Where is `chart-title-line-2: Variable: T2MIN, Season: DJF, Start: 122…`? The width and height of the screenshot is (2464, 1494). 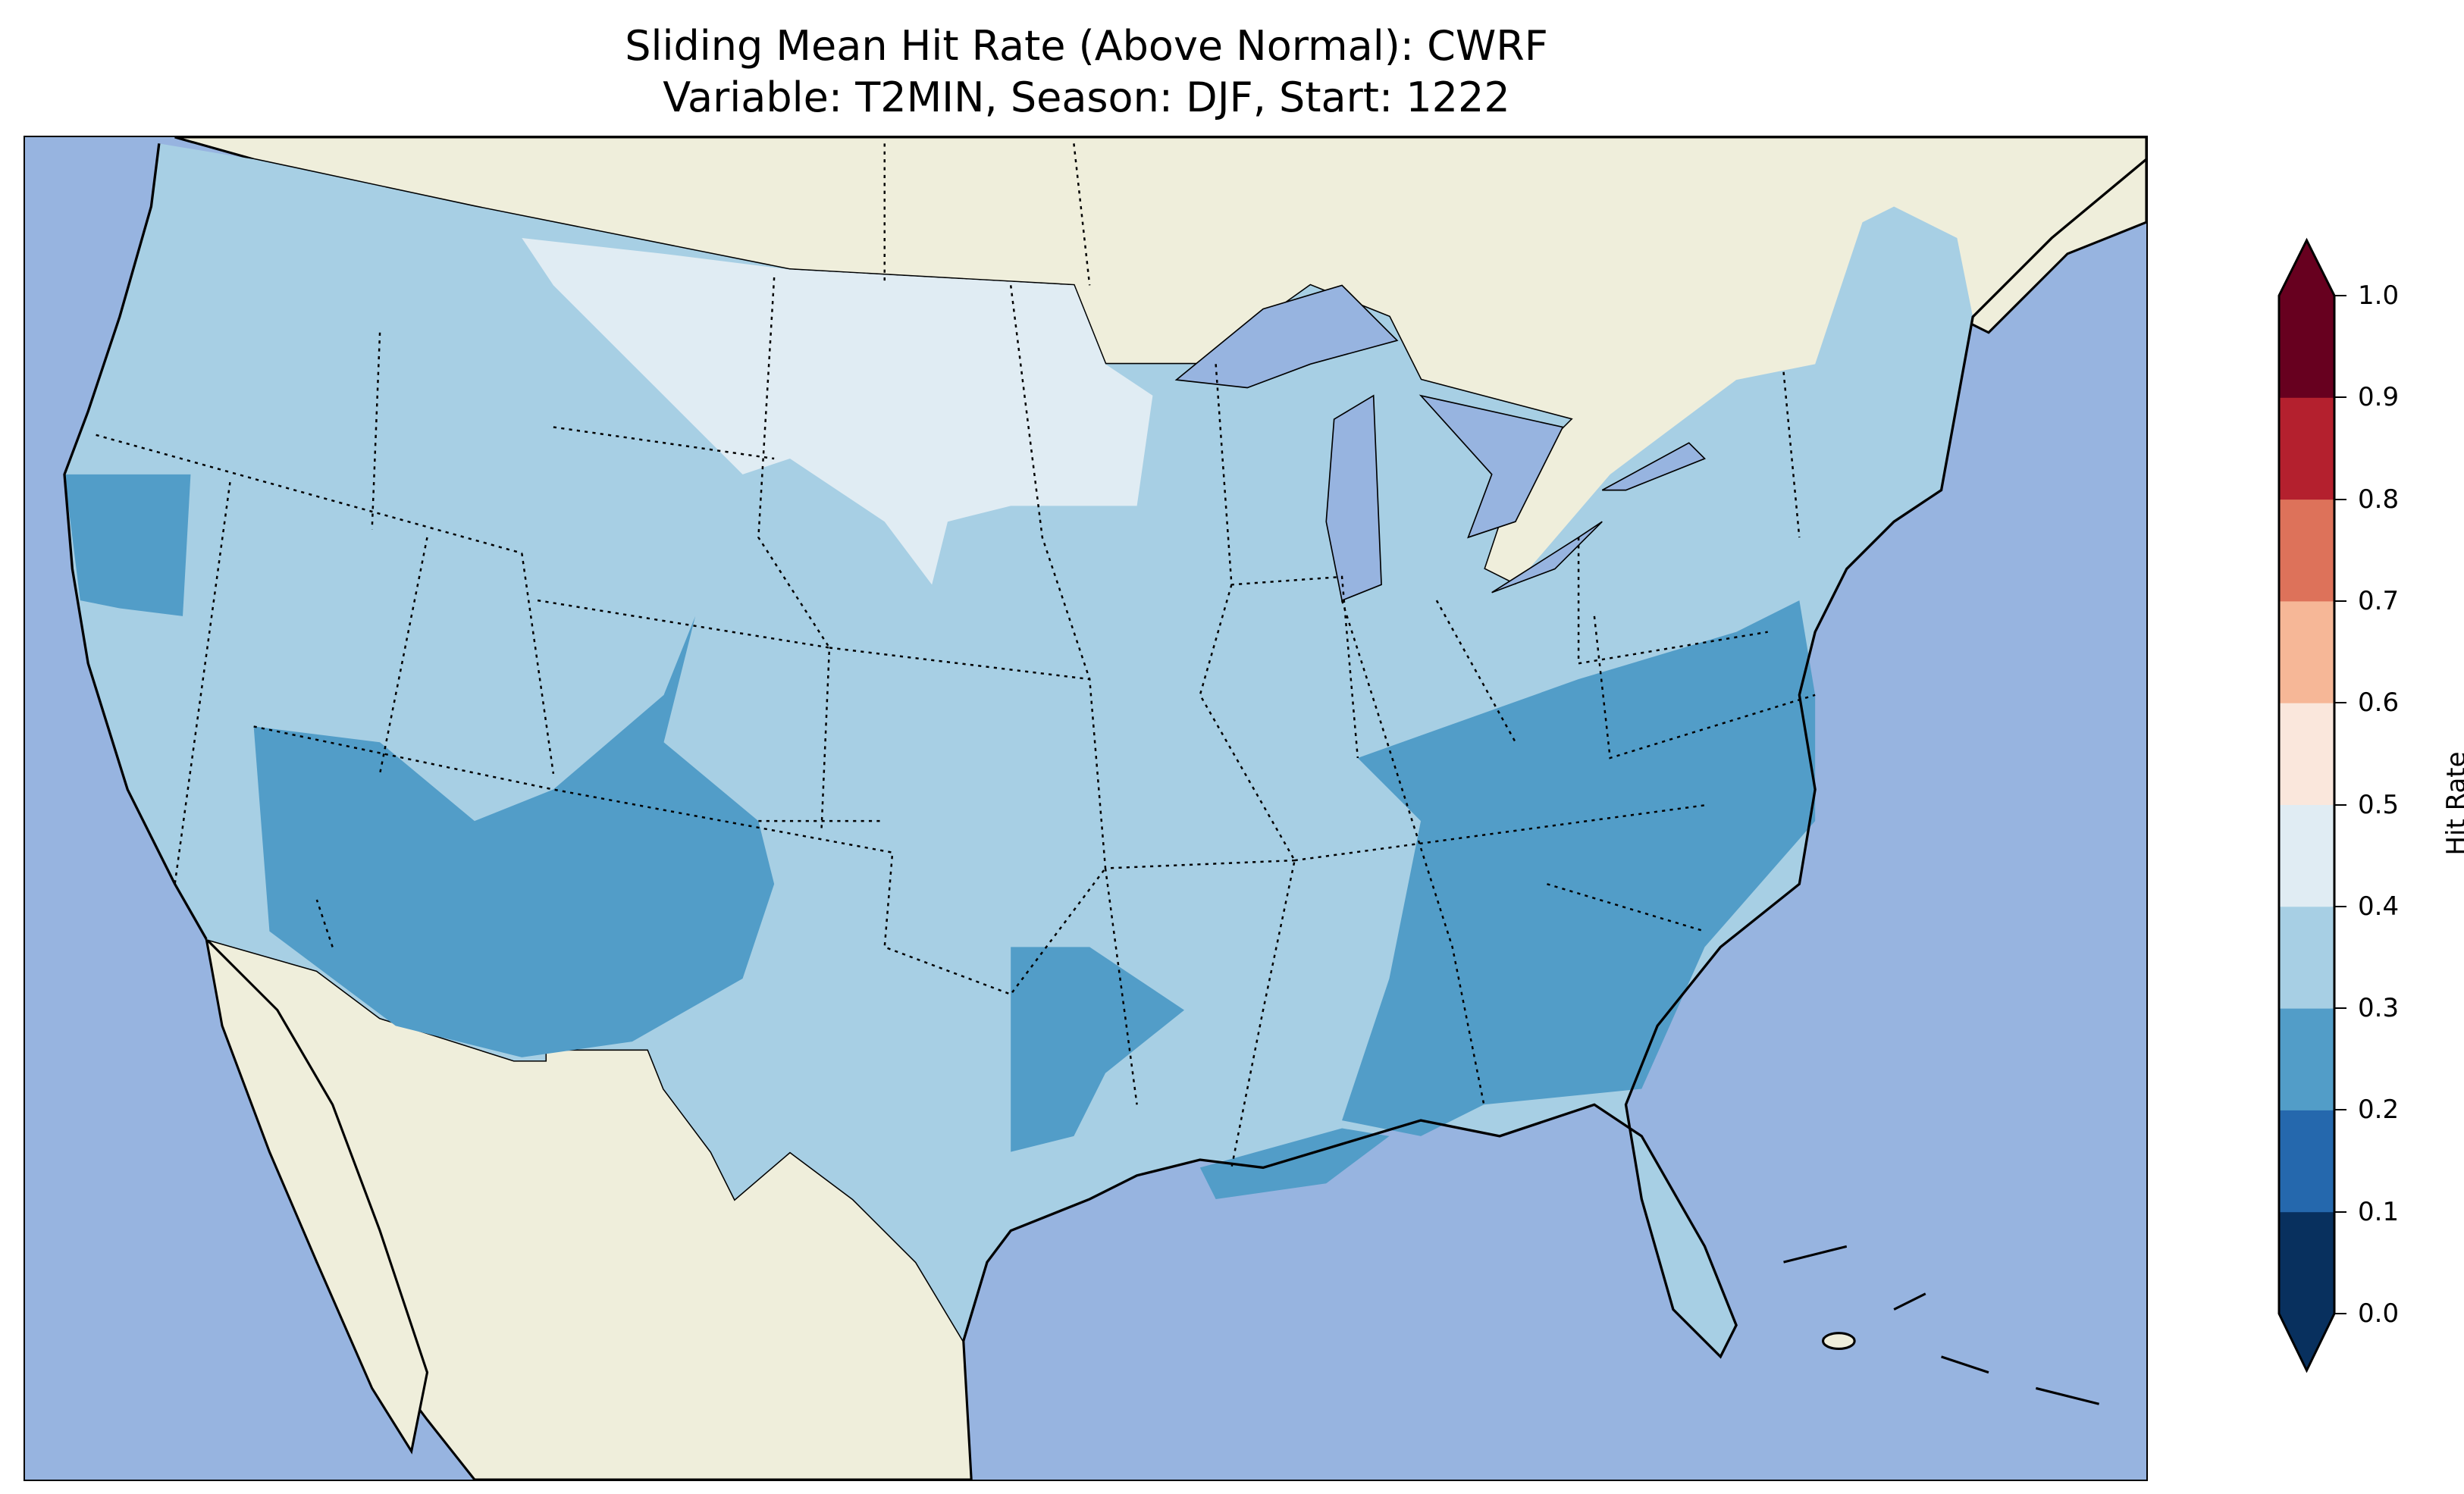 chart-title-line-2: Variable: T2MIN, Season: DJF, Start: 122… is located at coordinates (1086, 97).